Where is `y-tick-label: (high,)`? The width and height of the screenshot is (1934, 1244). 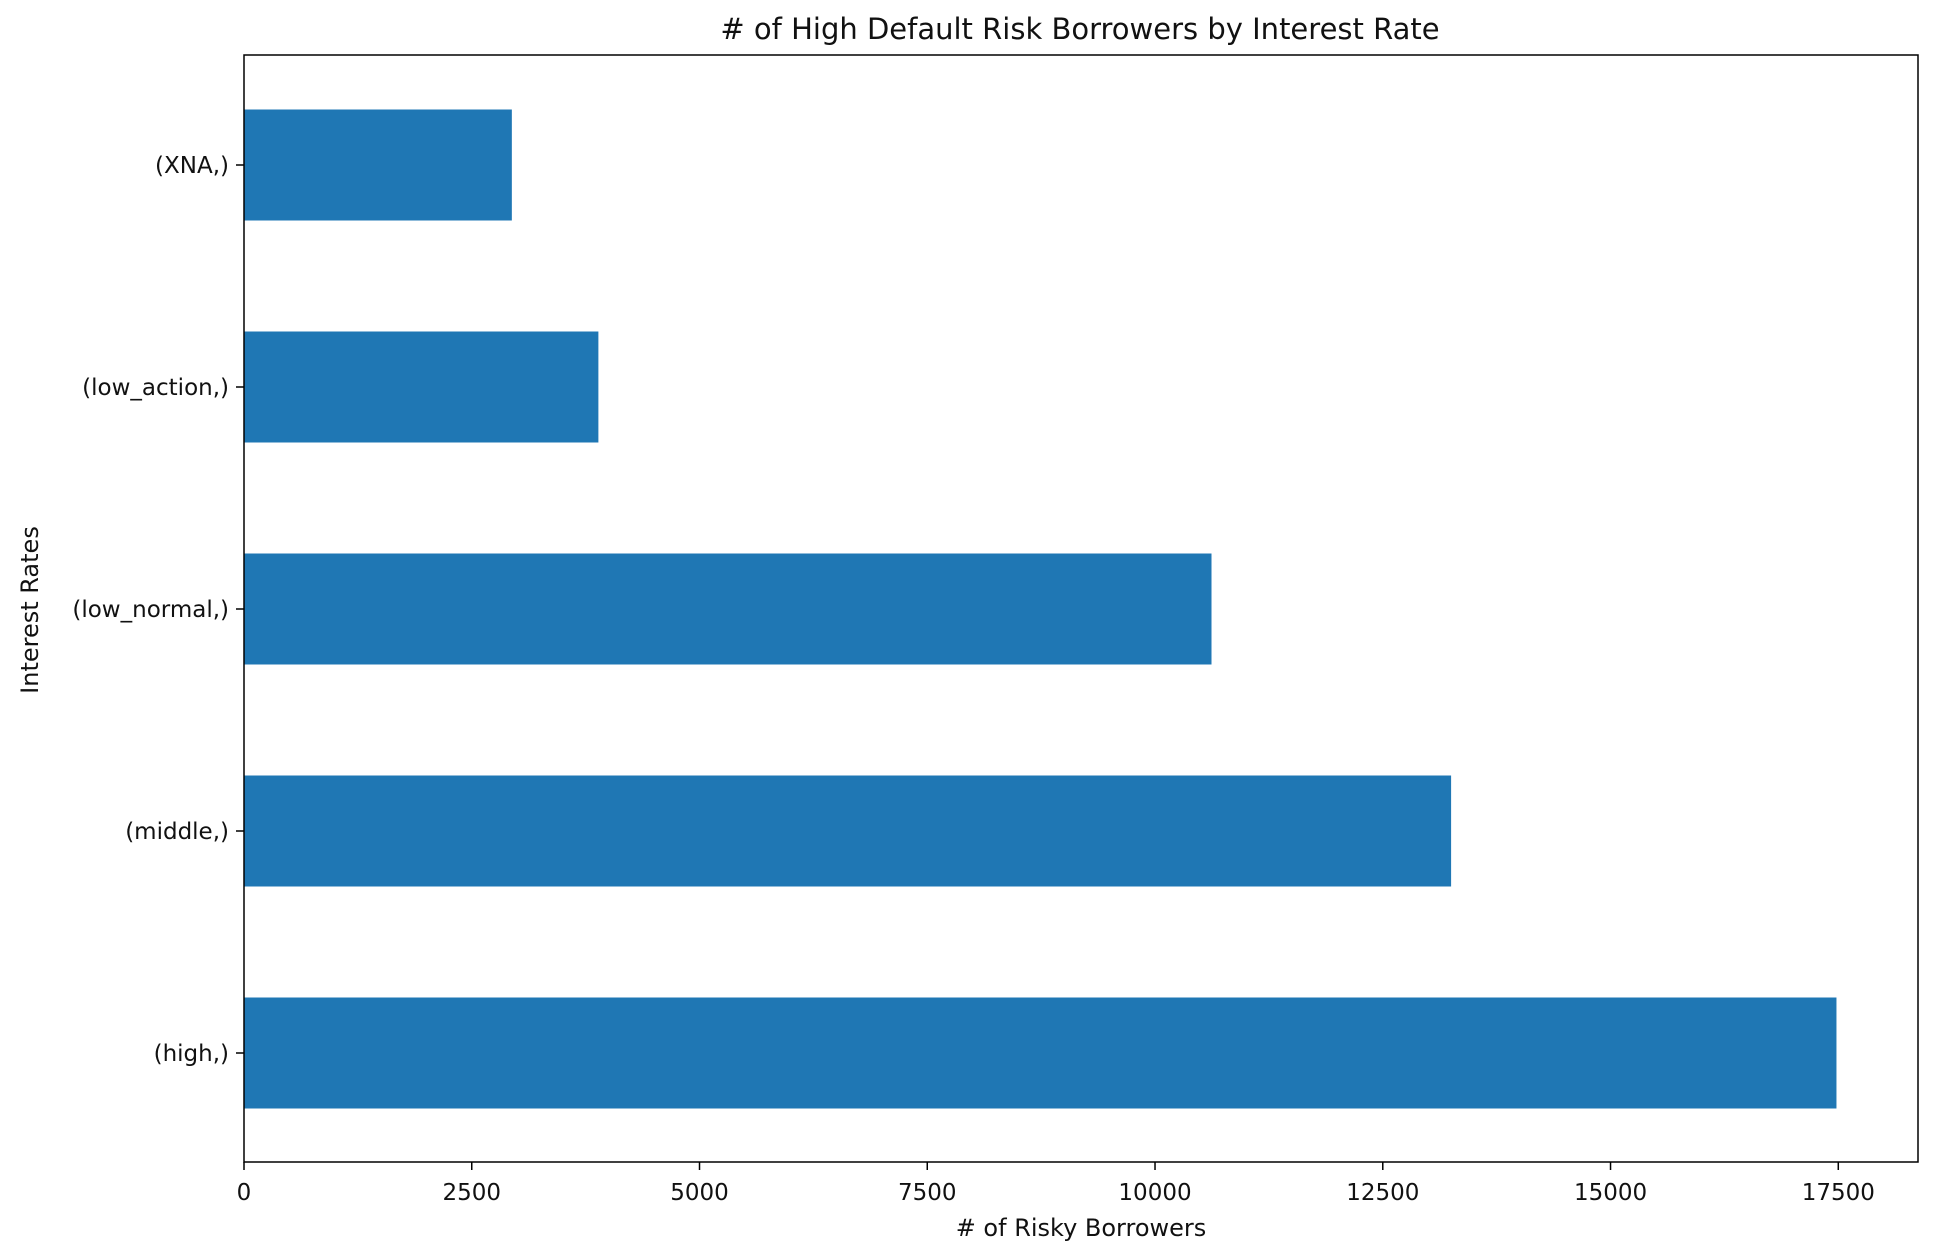
y-tick-label: (high,) is located at coordinates (191, 1054).